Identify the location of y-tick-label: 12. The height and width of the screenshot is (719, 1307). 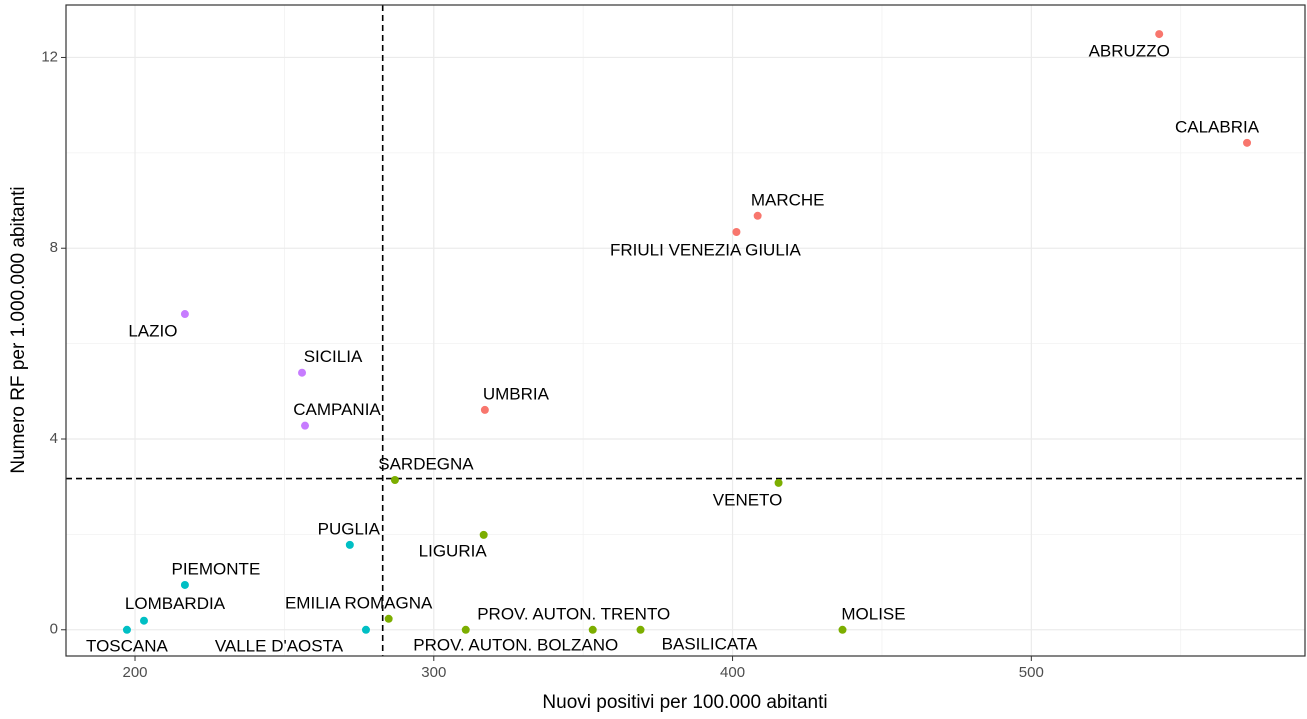
(49, 56).